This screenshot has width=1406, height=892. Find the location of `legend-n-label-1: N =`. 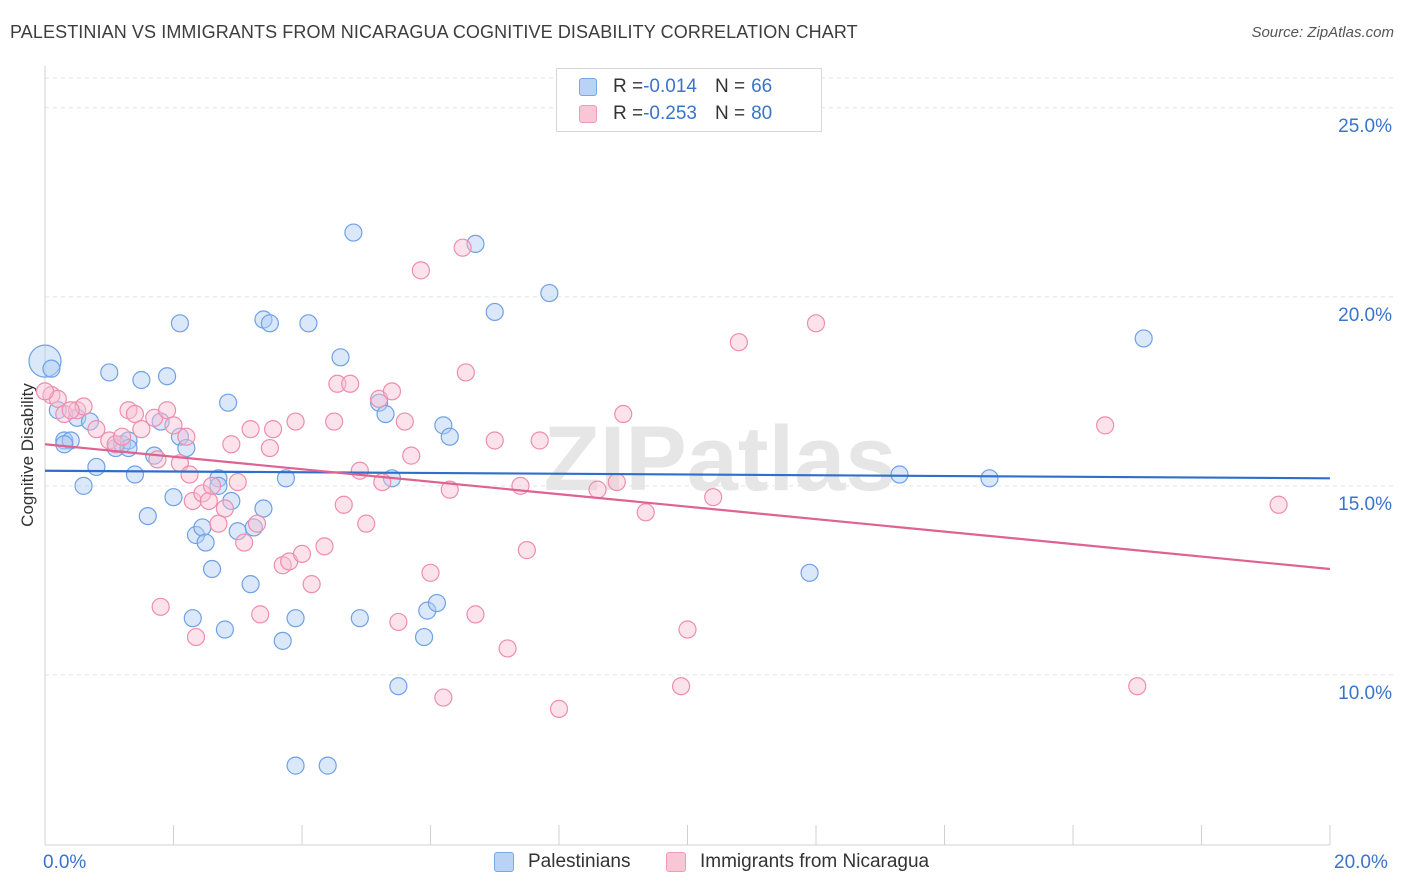

legend-n-label-1: N = is located at coordinates (730, 86).